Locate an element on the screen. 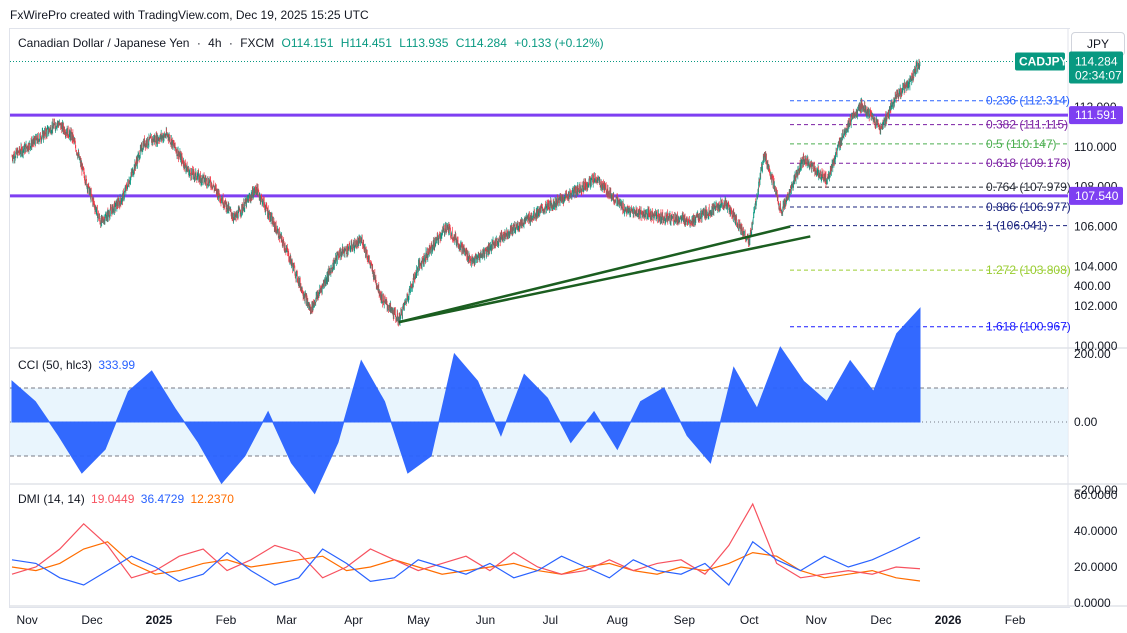 The height and width of the screenshot is (633, 1127). plus-di-line is located at coordinates (466, 561).